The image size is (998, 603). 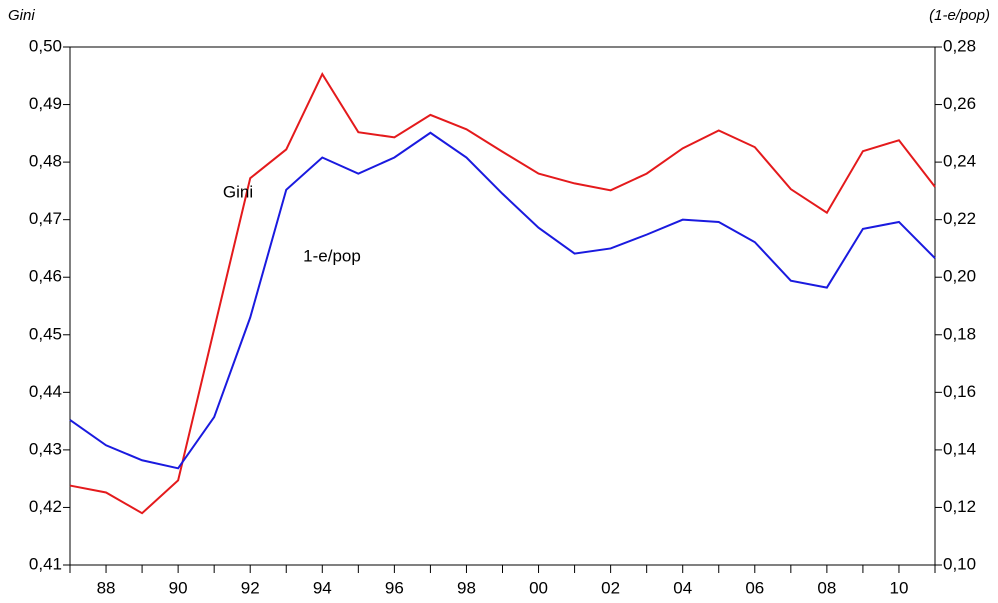 I want to click on y-tick-label: 0,47, so click(x=45, y=218).